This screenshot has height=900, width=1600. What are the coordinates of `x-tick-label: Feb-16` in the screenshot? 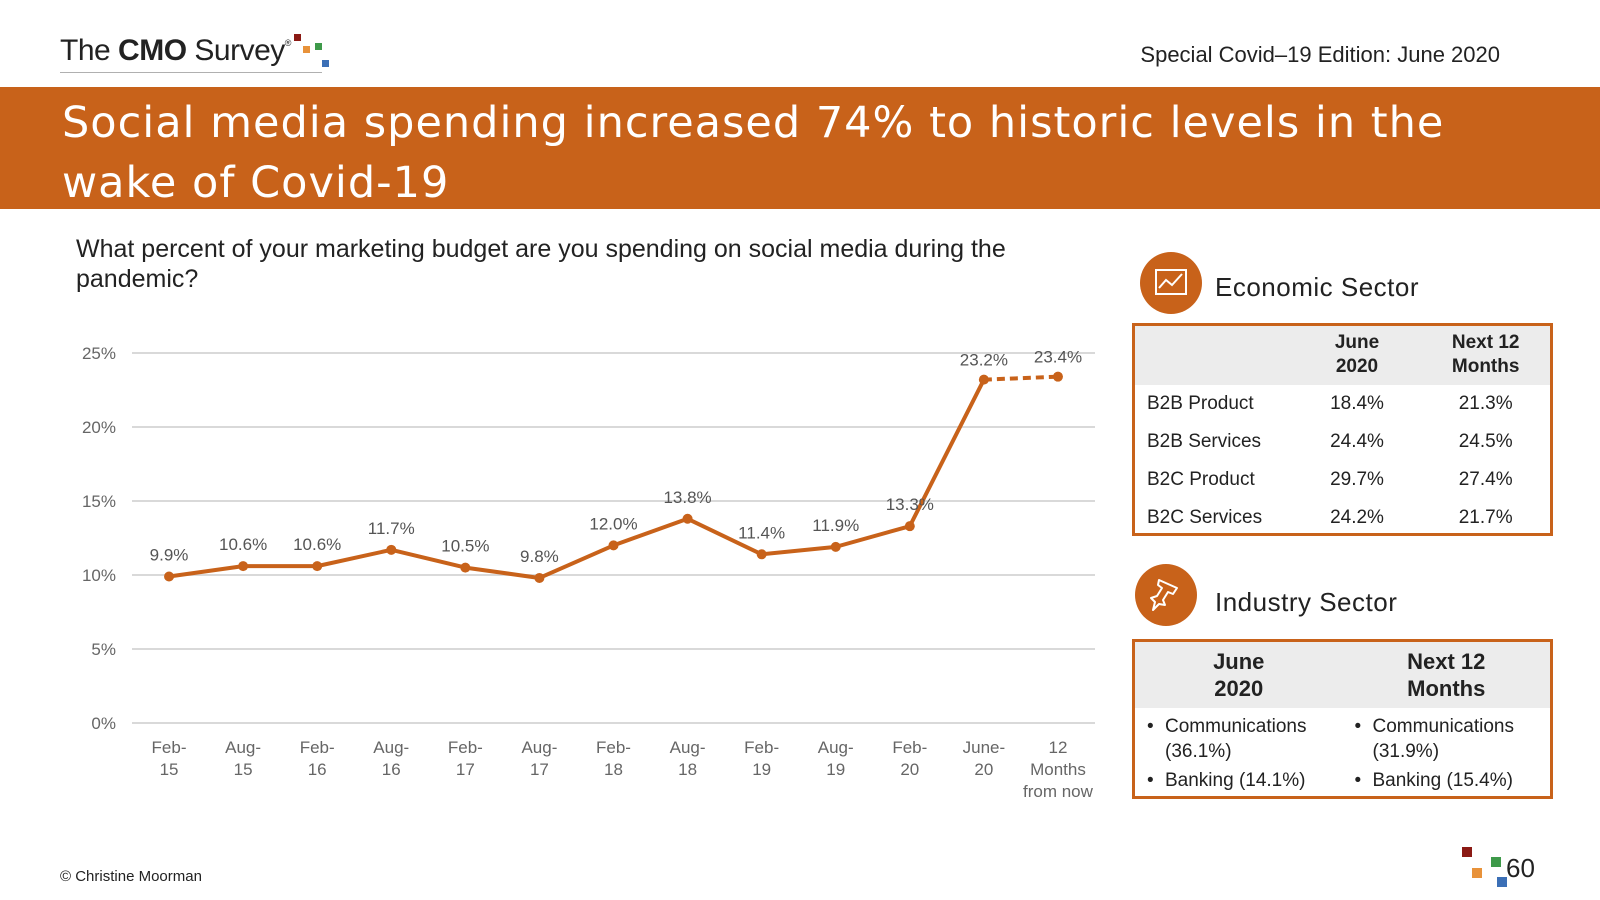 It's located at (317, 758).